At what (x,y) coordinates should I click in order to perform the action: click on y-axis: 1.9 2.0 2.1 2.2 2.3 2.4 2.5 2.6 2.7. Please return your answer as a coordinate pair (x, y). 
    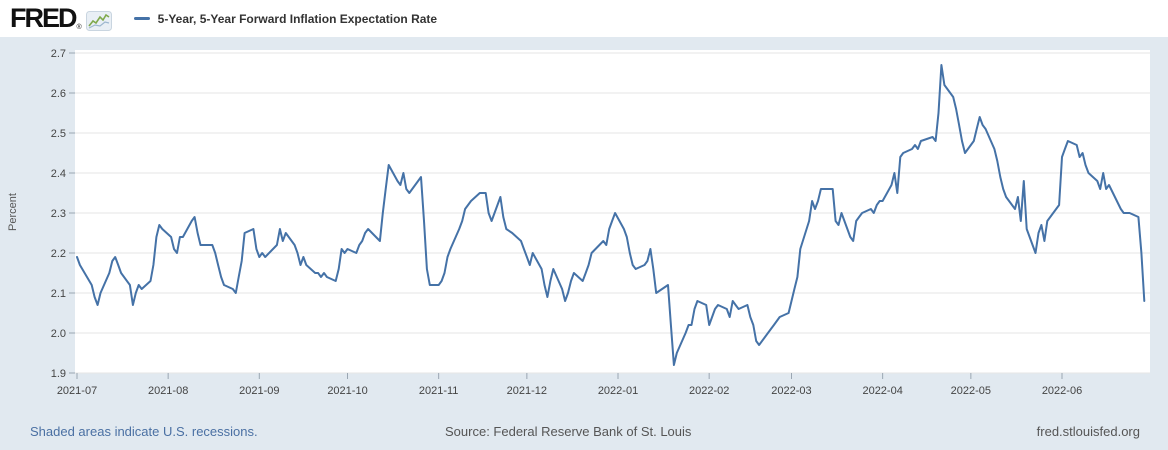
    Looking at the image, I should click on (63, 214).